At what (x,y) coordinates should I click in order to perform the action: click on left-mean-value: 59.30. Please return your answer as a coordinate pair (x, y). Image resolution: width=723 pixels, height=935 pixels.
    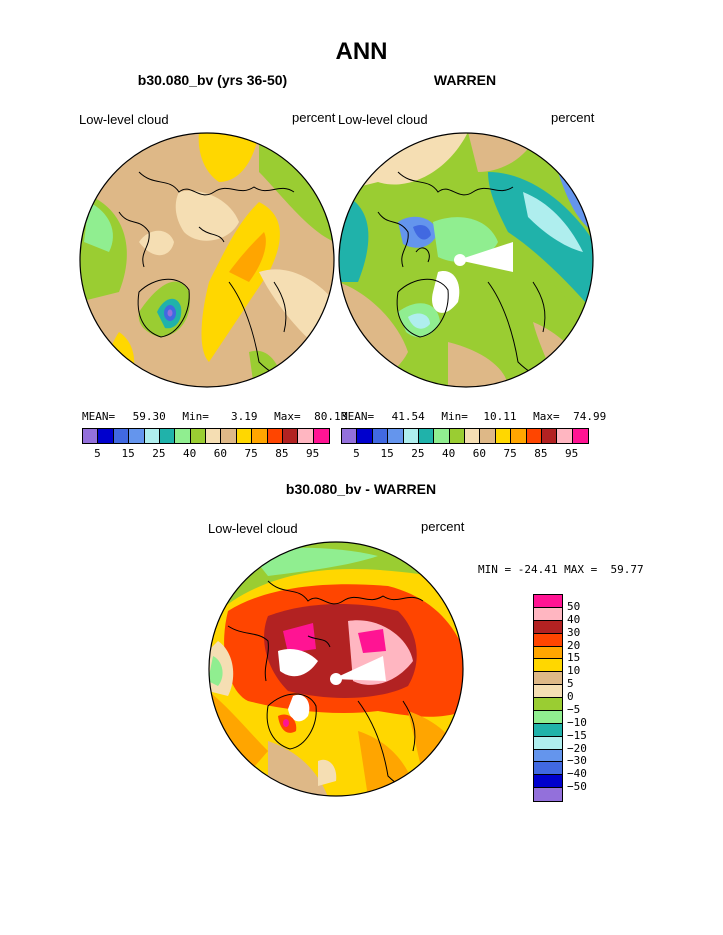
    Looking at the image, I should click on (149, 416).